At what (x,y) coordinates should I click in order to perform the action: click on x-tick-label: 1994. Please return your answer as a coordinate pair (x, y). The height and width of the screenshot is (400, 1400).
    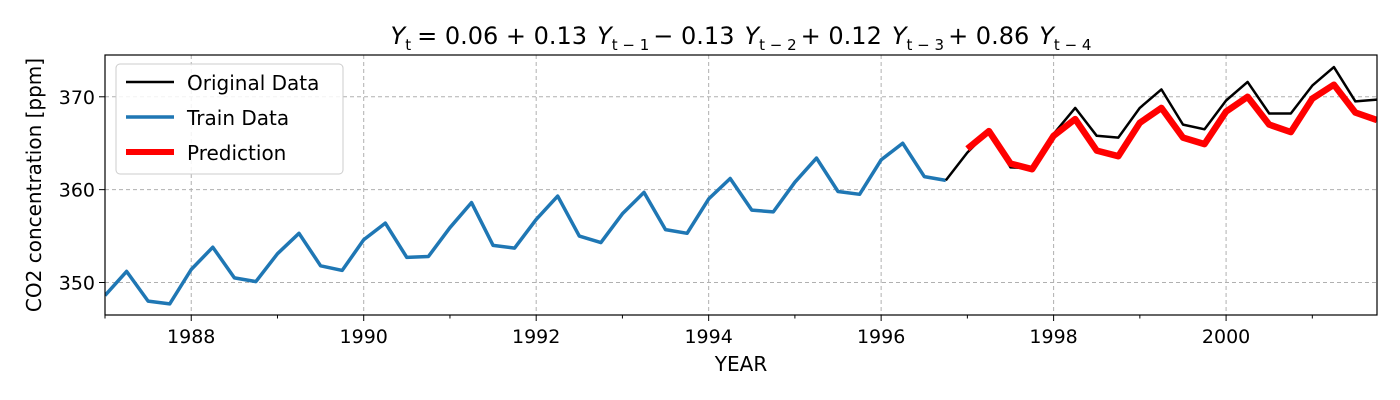
    Looking at the image, I should click on (708, 337).